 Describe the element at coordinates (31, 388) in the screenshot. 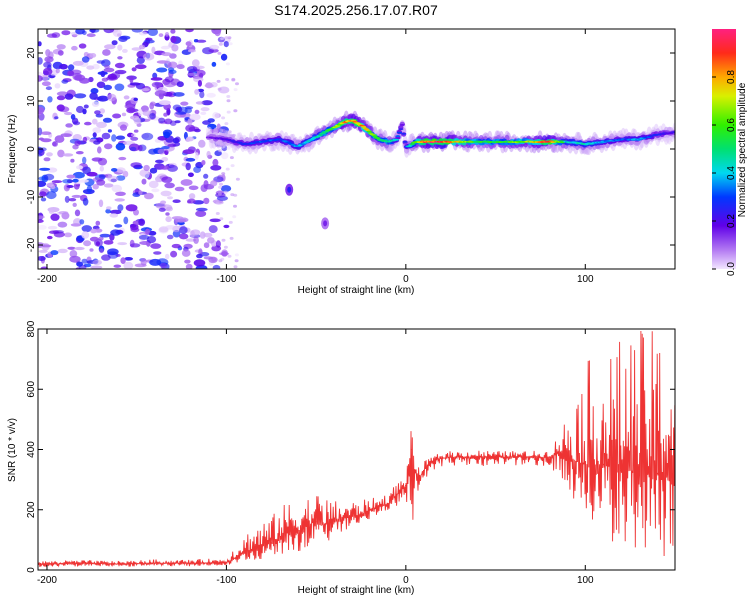

I see `y-tick-label: 600` at that location.